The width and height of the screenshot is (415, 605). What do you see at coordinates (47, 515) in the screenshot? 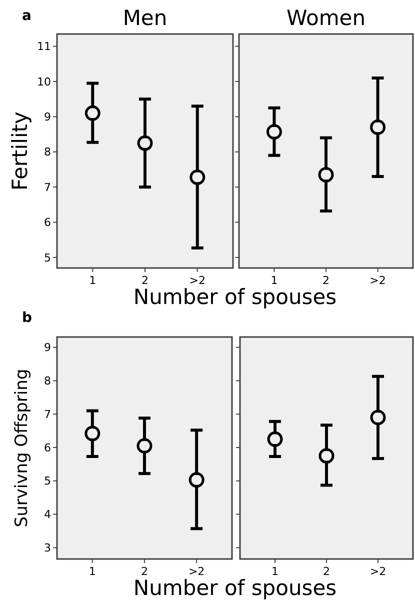
I see `y-tick-label: 4` at bounding box center [47, 515].